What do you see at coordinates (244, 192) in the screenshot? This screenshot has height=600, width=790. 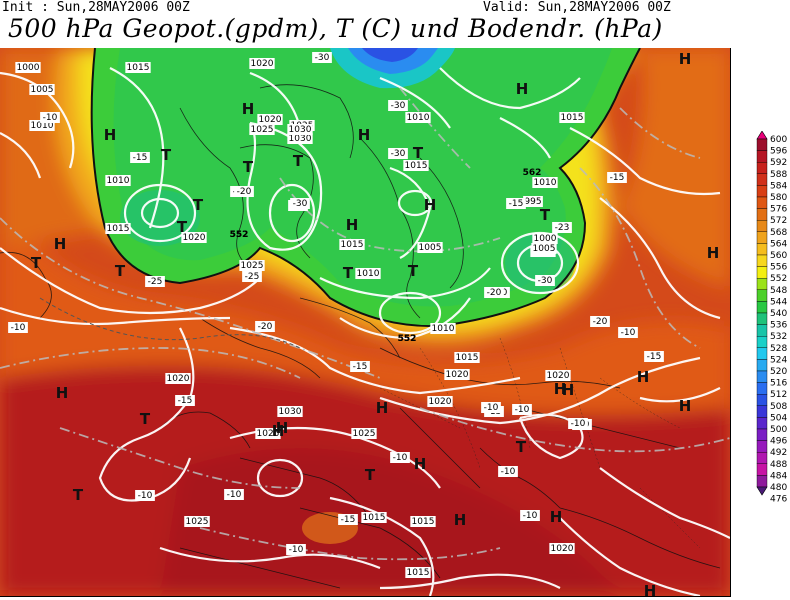 I see `svg-text: -20` at bounding box center [244, 192].